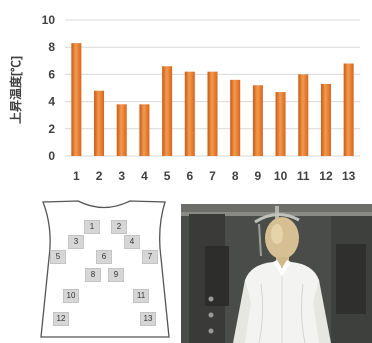 Image resolution: width=372 pixels, height=343 pixels. I want to click on sensor-marker-5: 5, so click(58, 257).